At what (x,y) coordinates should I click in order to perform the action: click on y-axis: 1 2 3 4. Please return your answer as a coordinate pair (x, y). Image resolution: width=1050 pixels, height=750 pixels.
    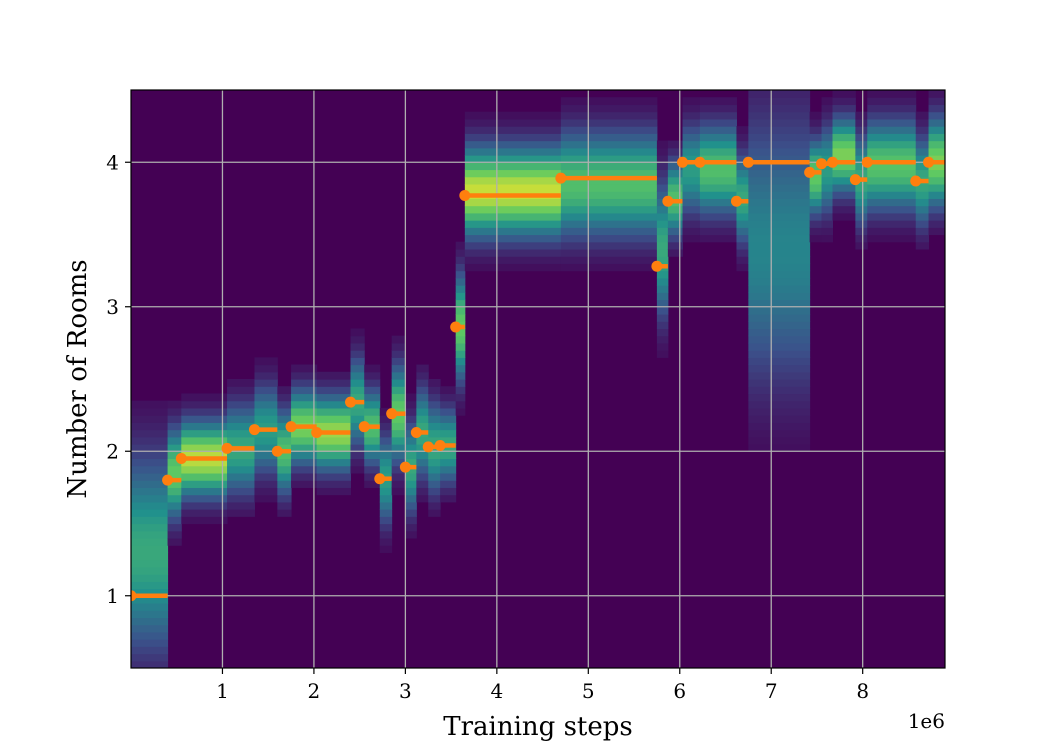
    Looking at the image, I should click on (118, 379).